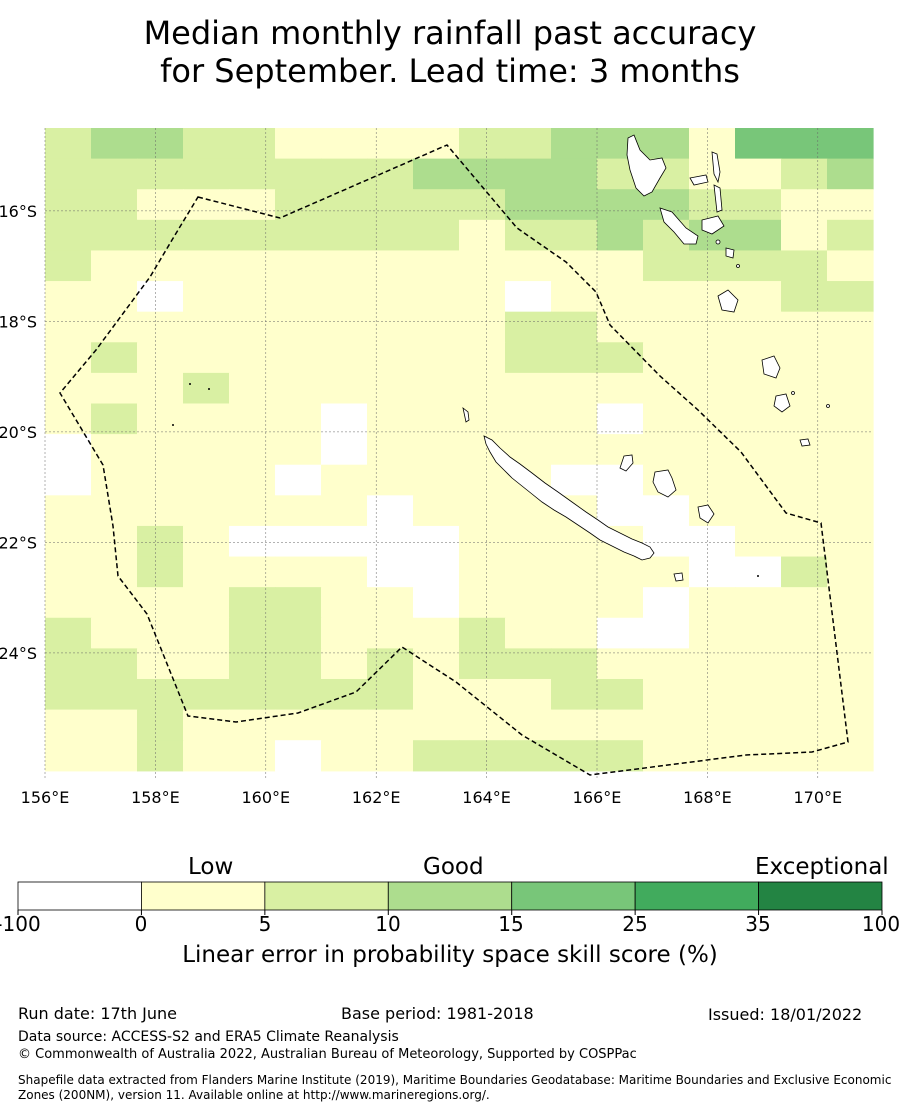 The height and width of the screenshot is (1110, 900). Describe the element at coordinates (730, 253) in the screenshot. I see `epi` at that location.